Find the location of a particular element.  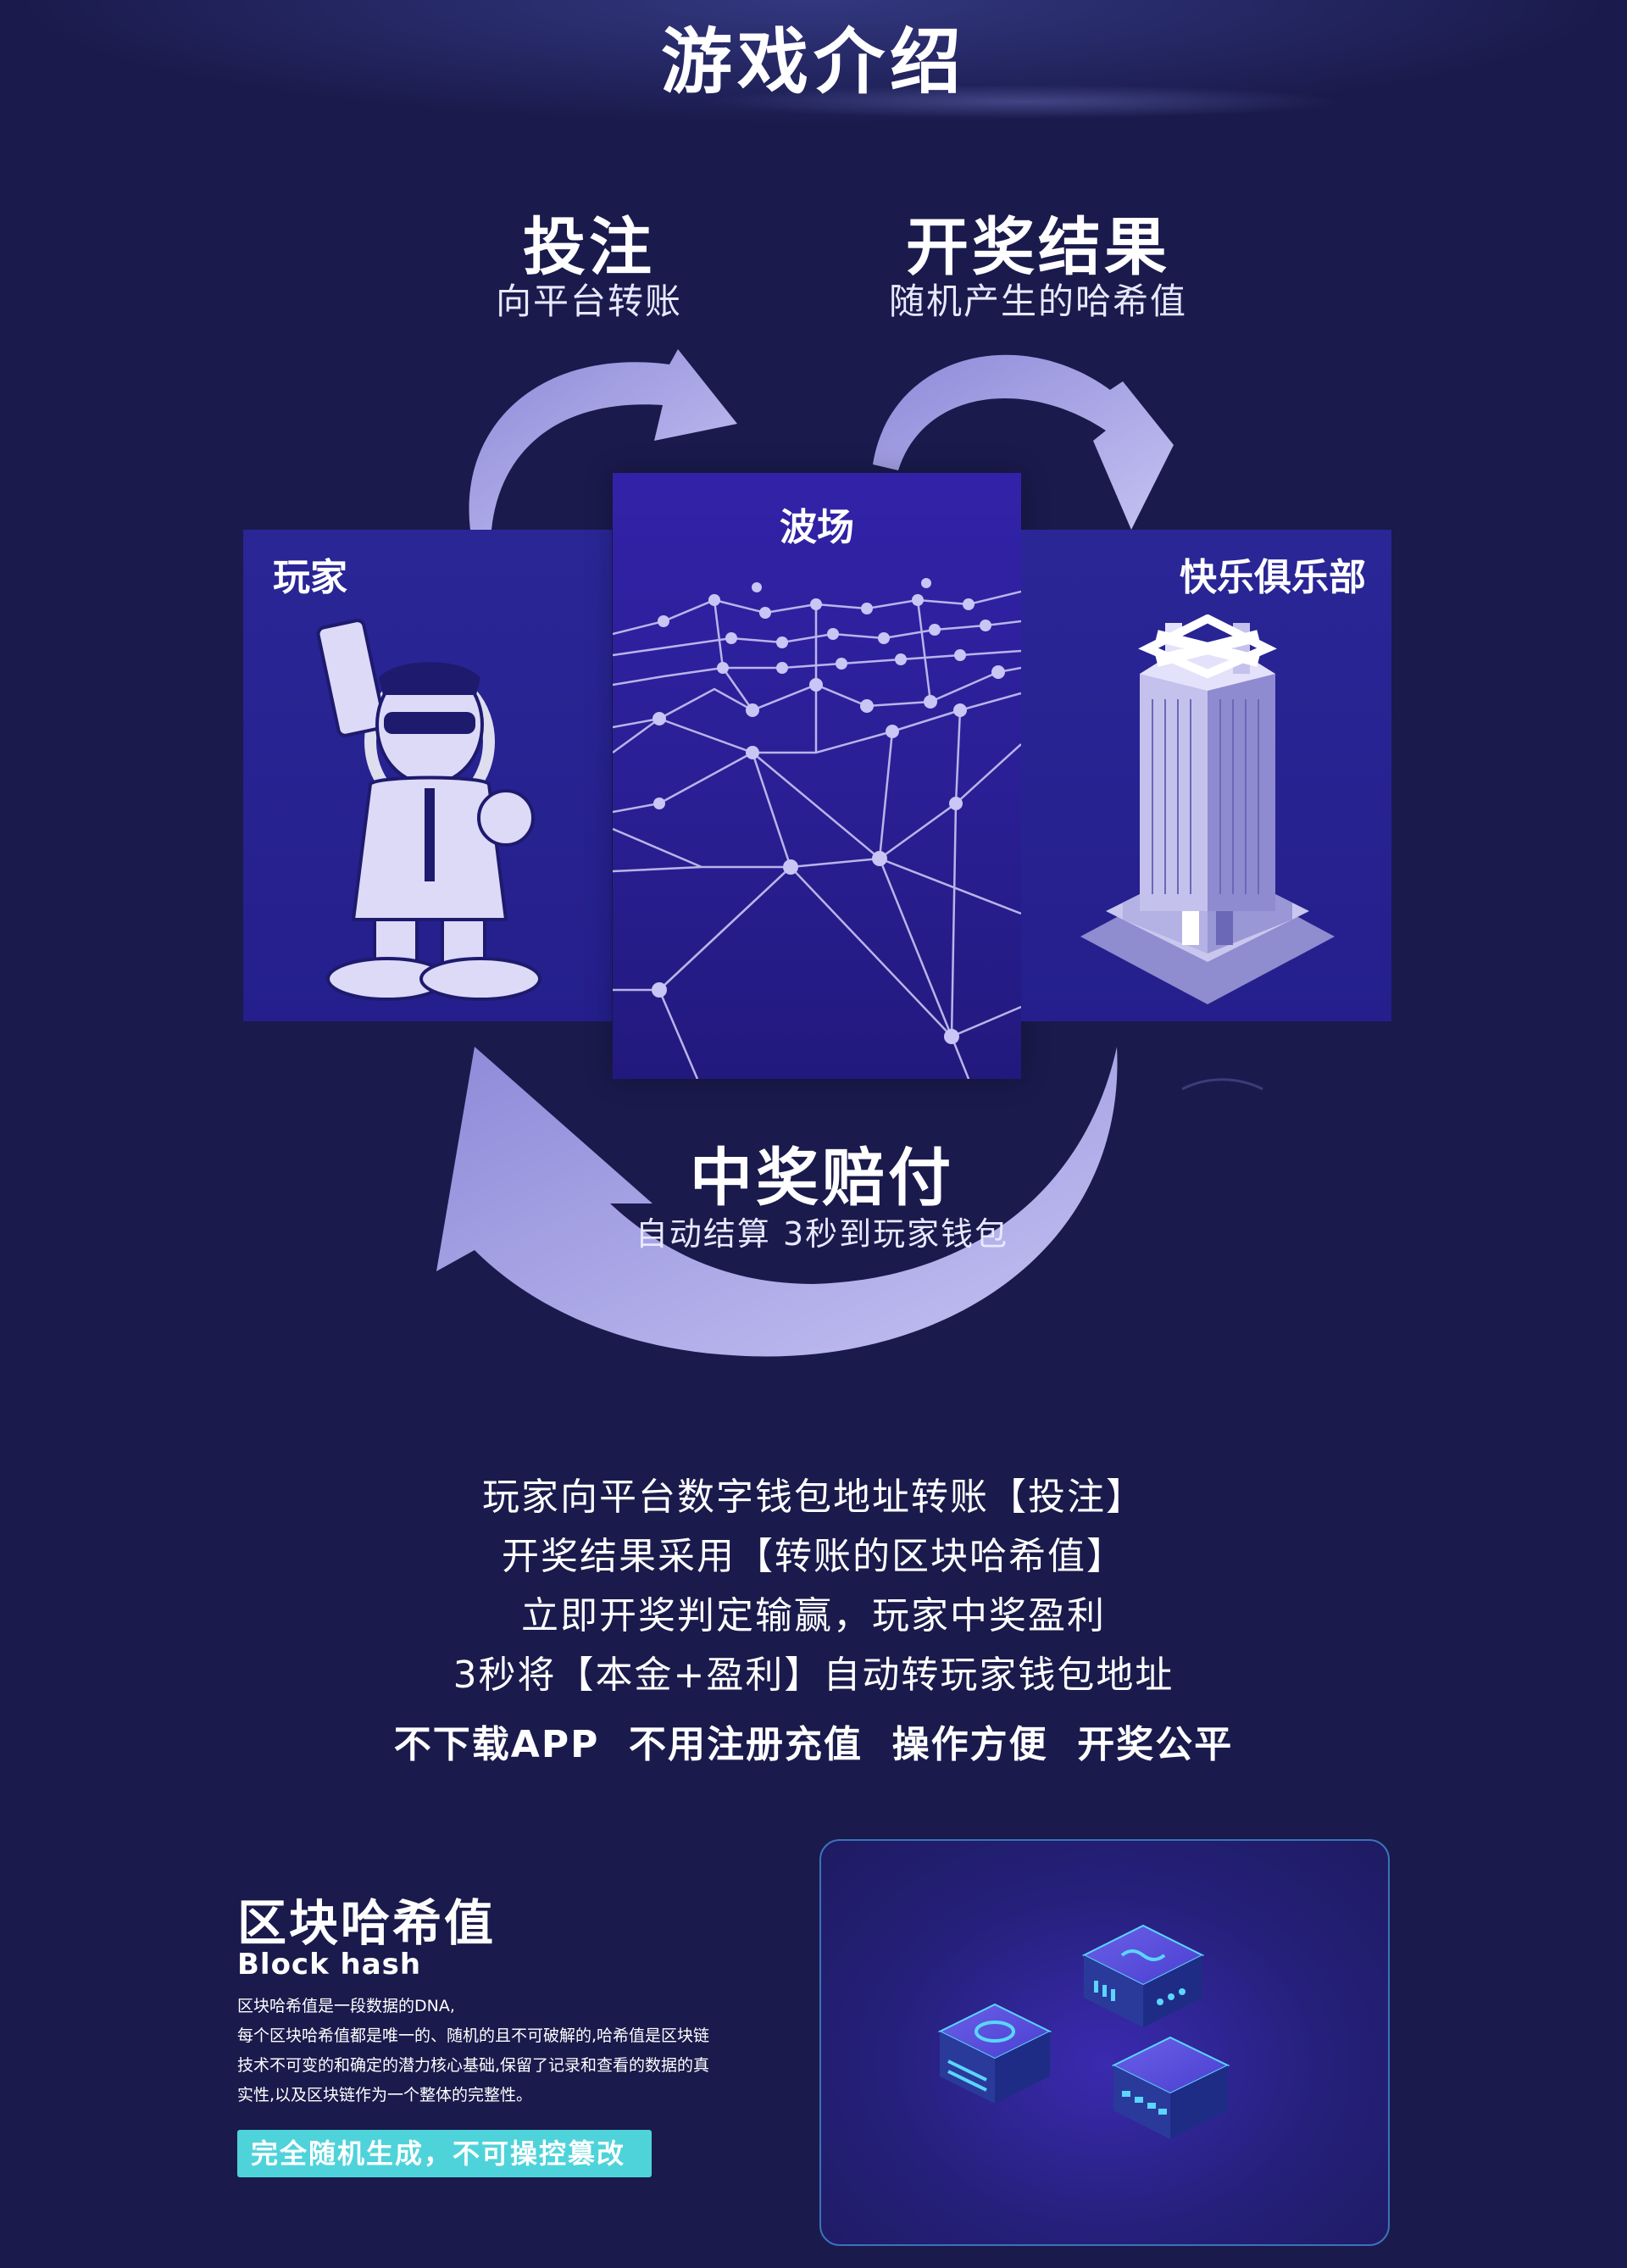

tron-label: 波场 is located at coordinates (817, 527).